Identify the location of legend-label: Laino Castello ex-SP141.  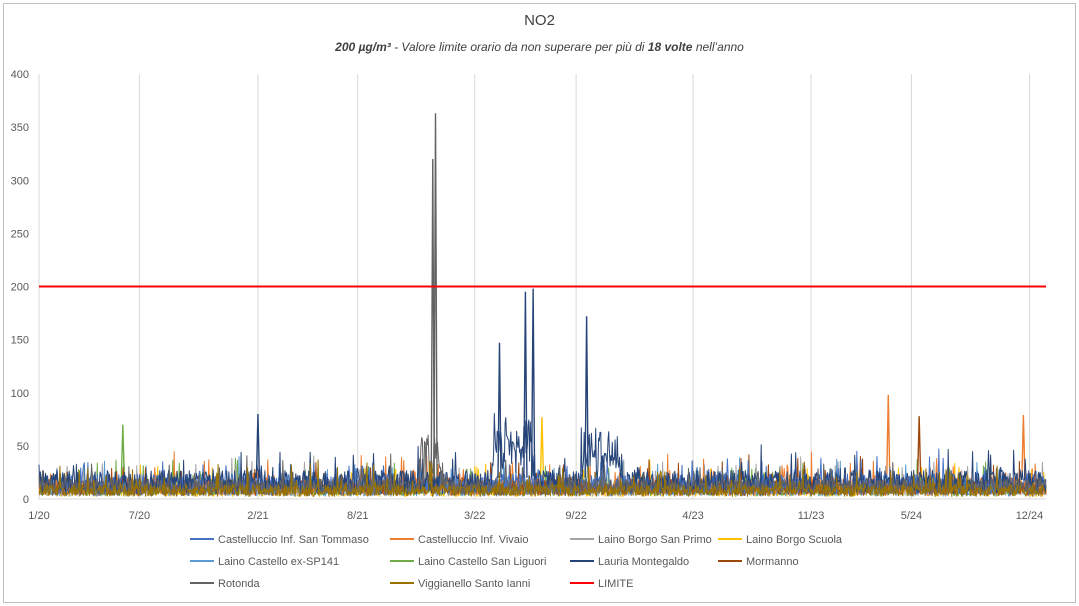
(279, 562).